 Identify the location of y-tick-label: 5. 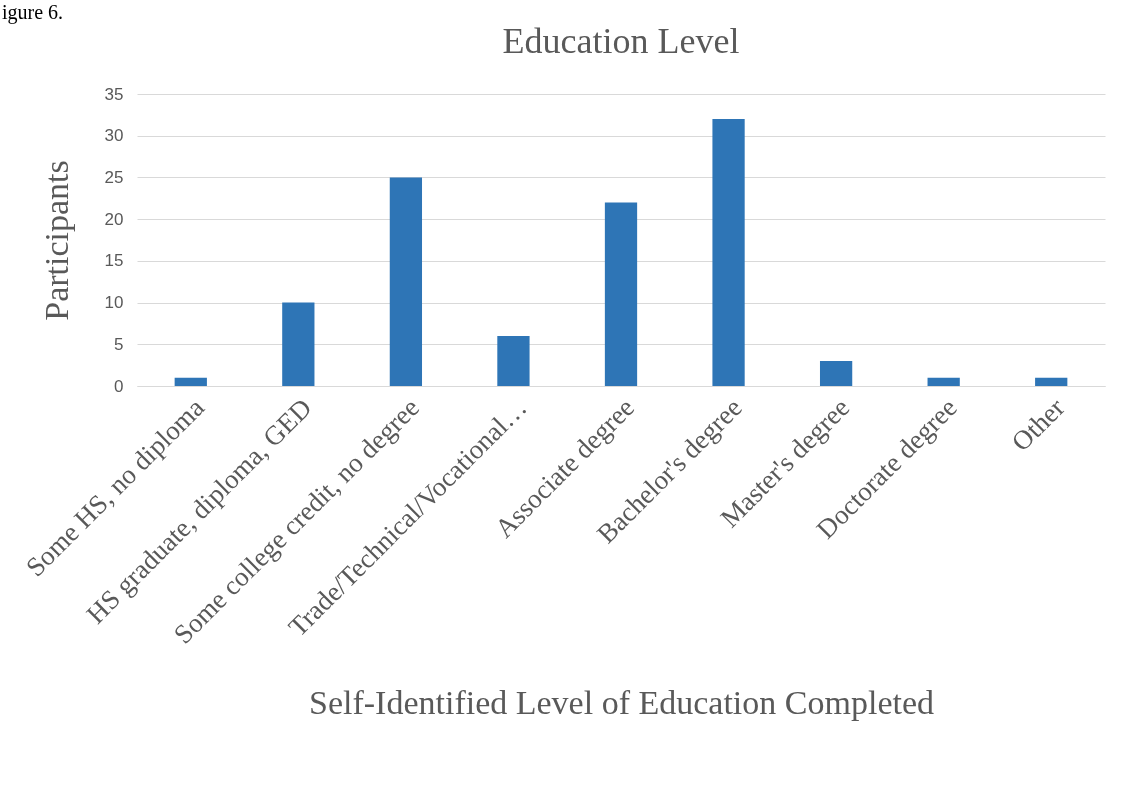
(119, 344).